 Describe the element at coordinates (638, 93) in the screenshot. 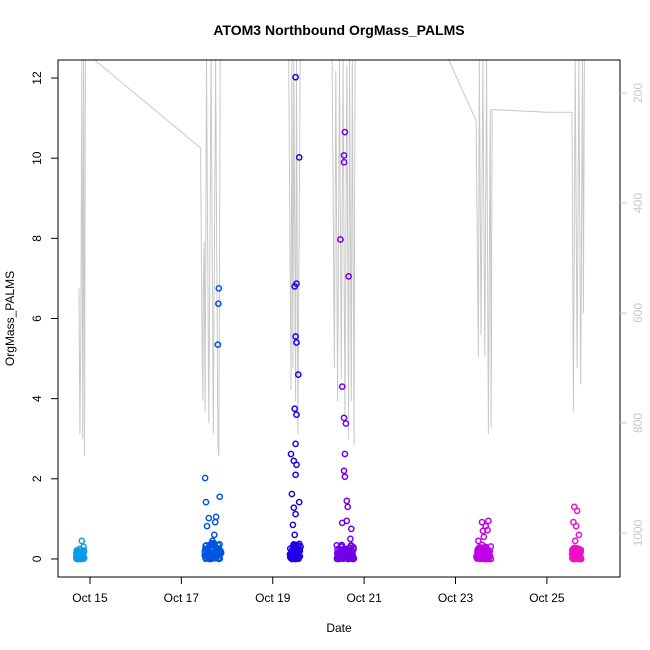

I see `y2-tick-label: 200` at that location.